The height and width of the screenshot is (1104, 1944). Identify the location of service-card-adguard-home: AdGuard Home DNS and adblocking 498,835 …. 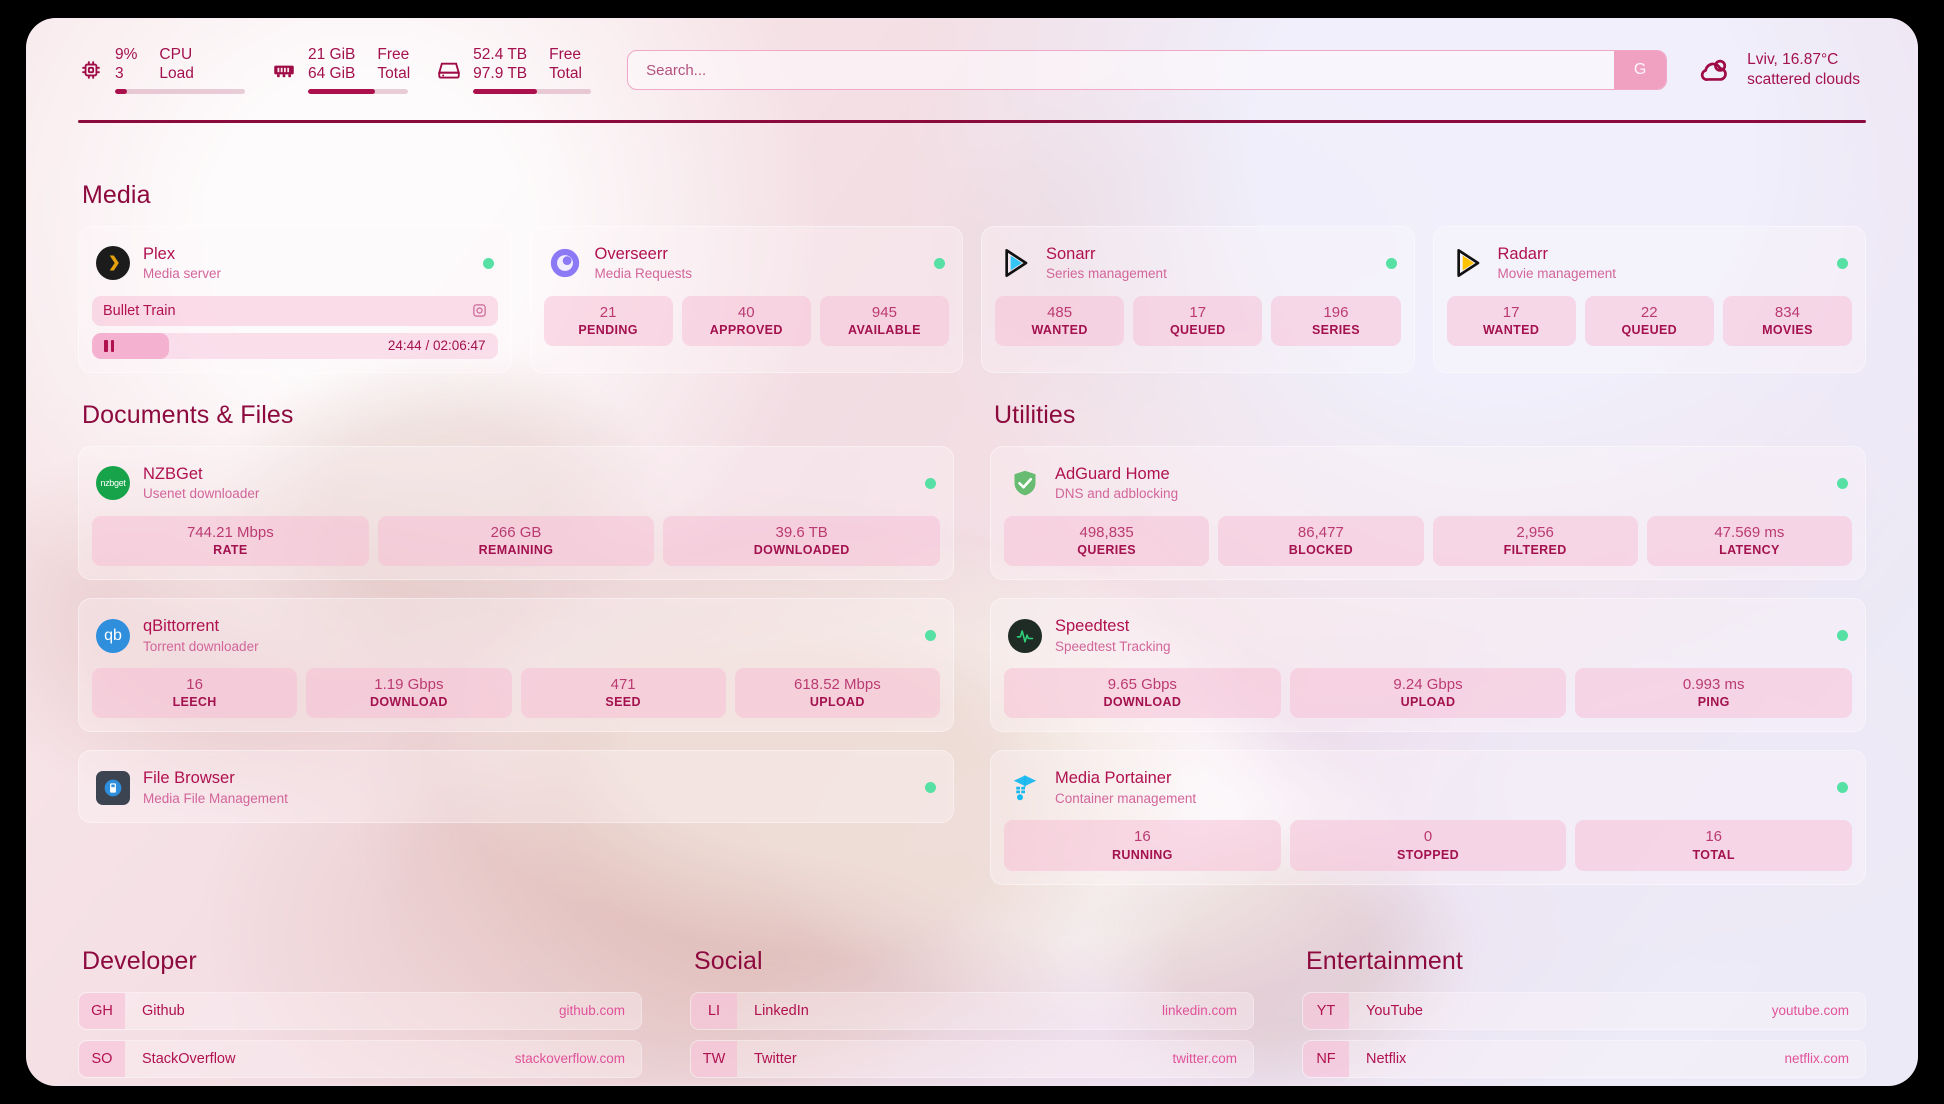
(1428, 513).